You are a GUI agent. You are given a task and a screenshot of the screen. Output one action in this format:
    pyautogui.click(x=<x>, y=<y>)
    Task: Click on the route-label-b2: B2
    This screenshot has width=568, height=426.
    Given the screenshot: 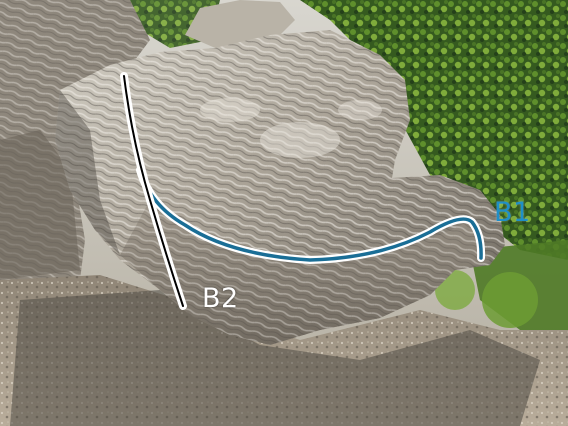 What is the action you would take?
    pyautogui.click(x=220, y=298)
    